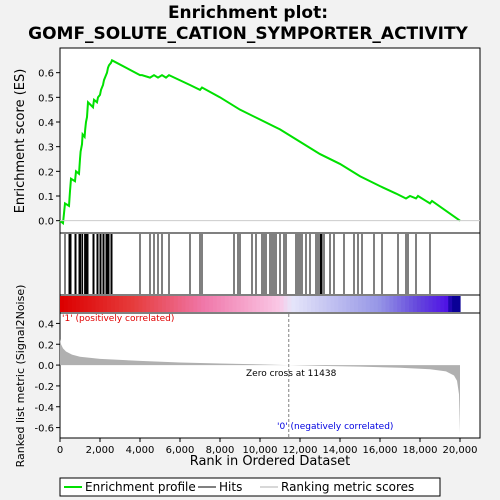  What do you see at coordinates (44, 408) in the screenshot?
I see `metric-tick-label: -0.4` at bounding box center [44, 408].